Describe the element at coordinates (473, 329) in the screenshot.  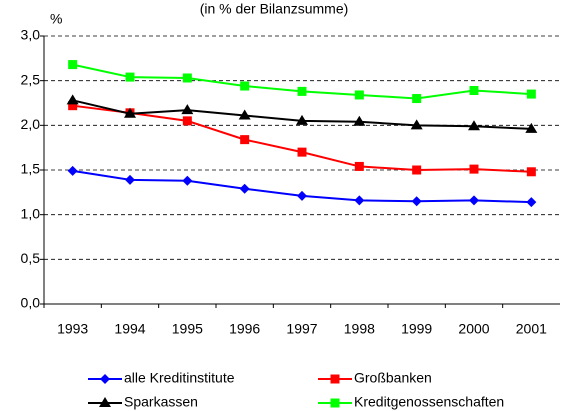
I see `x-tick-label: 2000` at that location.